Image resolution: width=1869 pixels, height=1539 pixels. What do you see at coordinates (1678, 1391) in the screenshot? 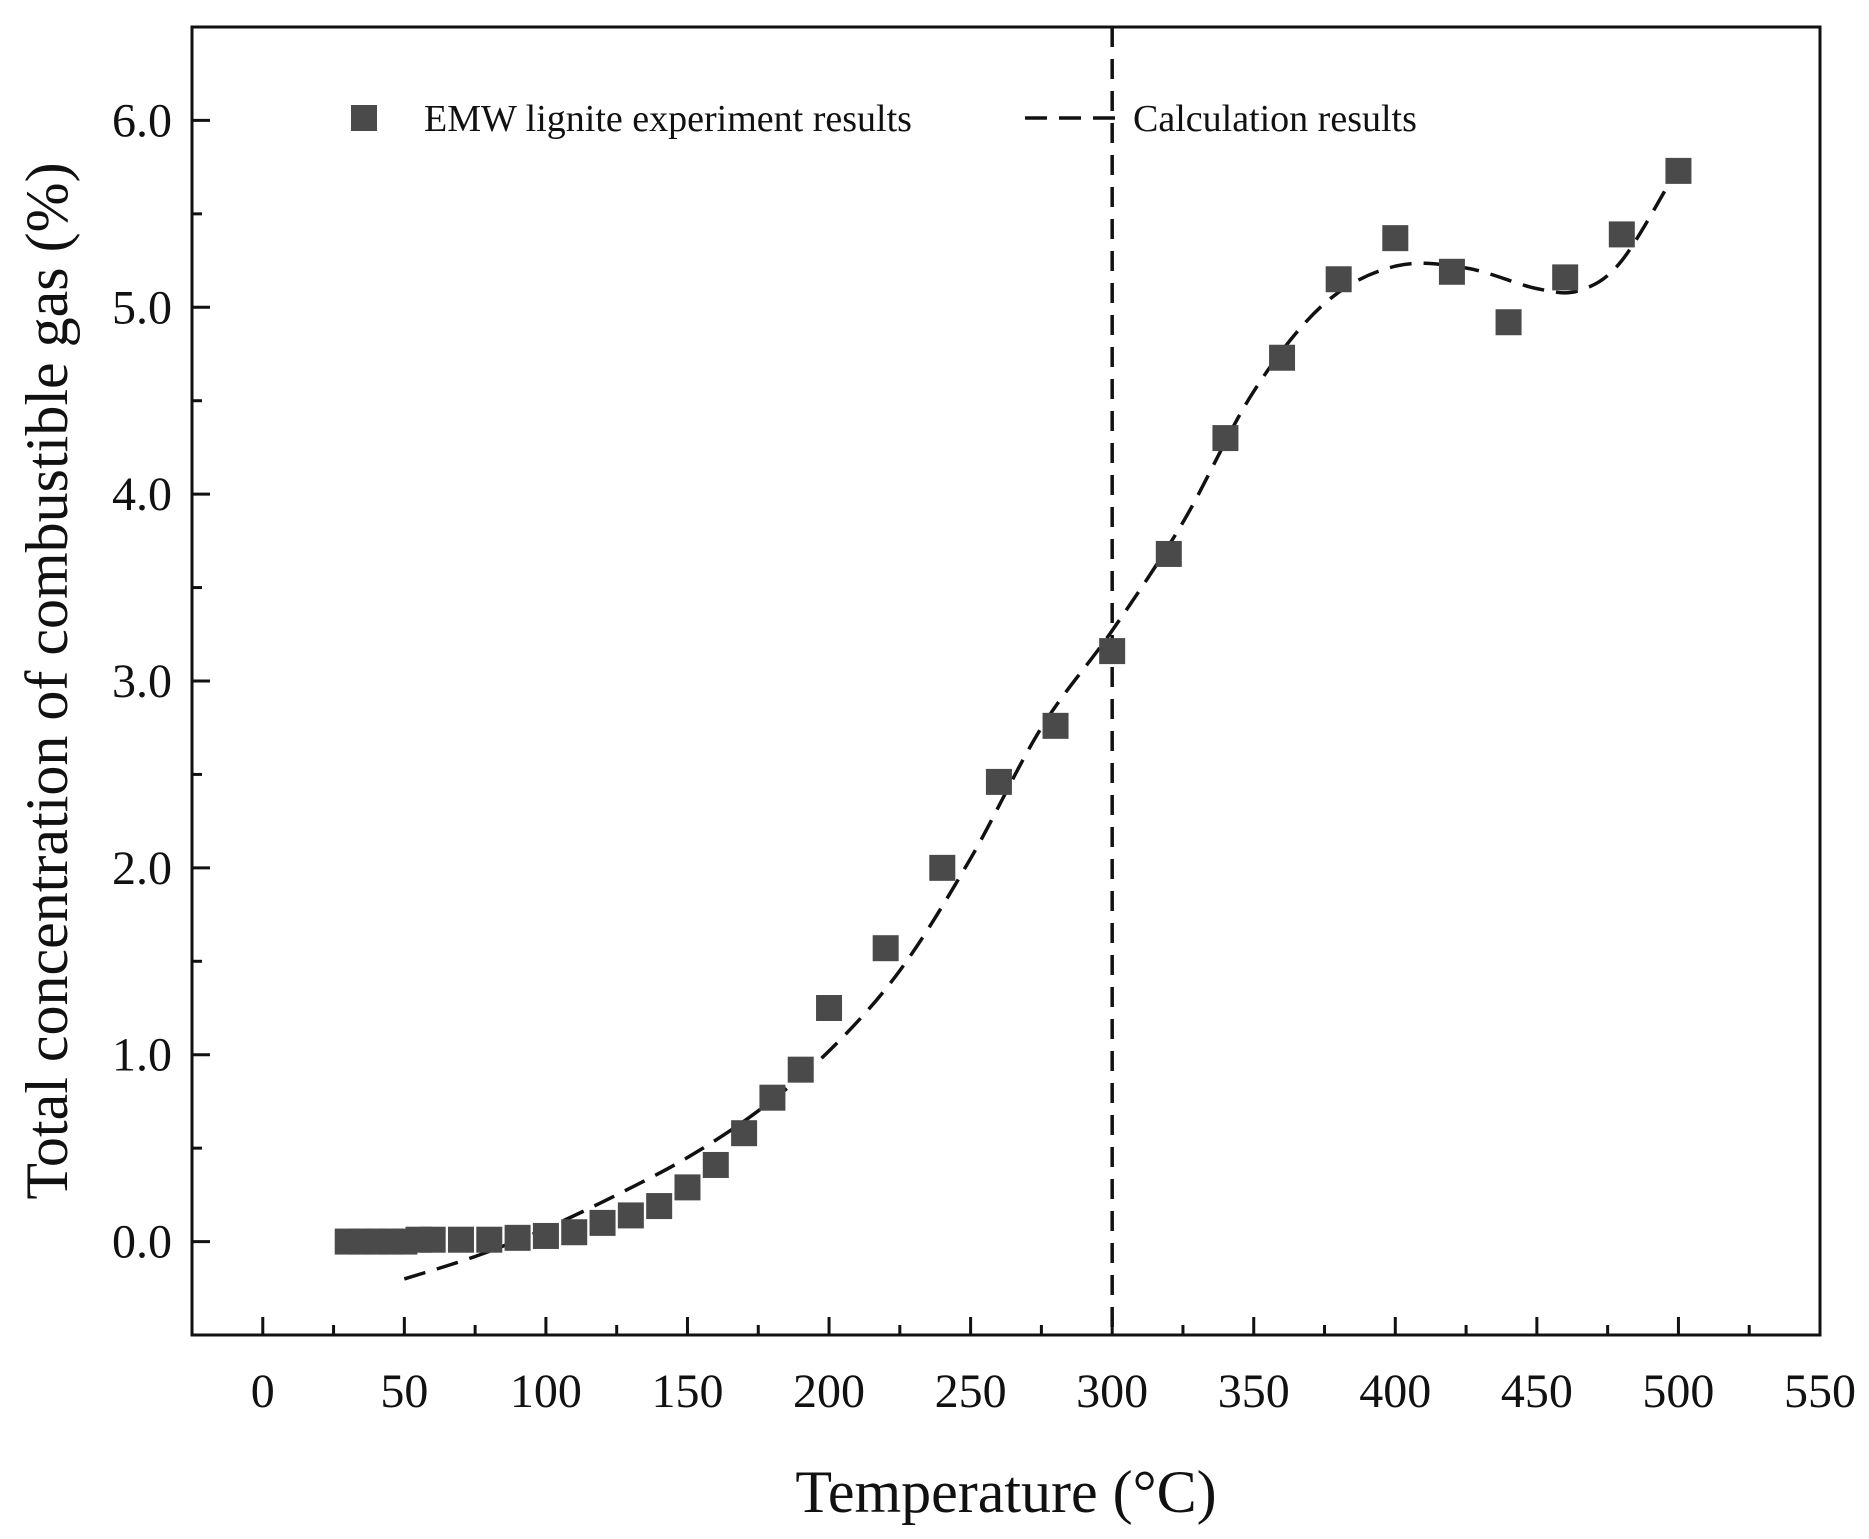
I see `x-tick-label: 500` at bounding box center [1678, 1391].